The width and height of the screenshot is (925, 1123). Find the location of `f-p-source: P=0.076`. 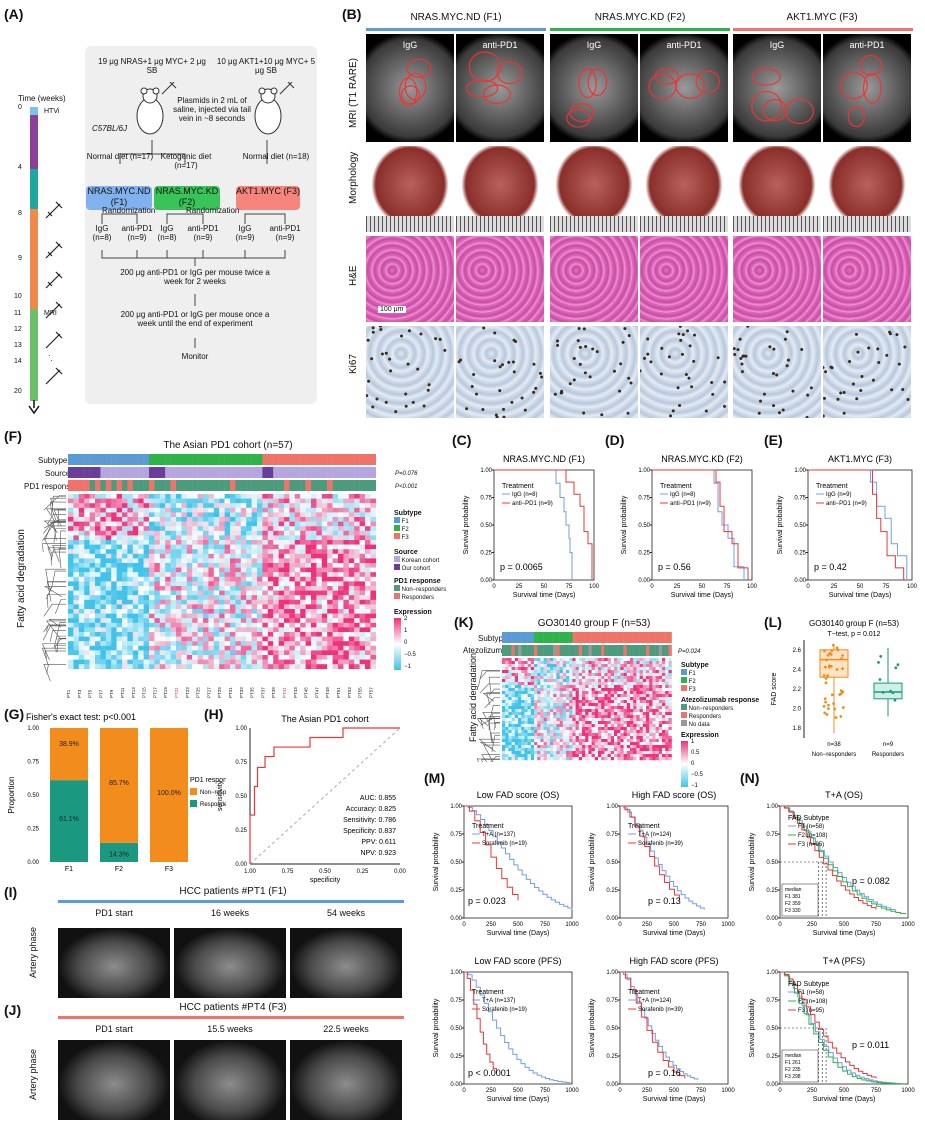

f-p-source: P=0.076 is located at coordinates (406, 474).